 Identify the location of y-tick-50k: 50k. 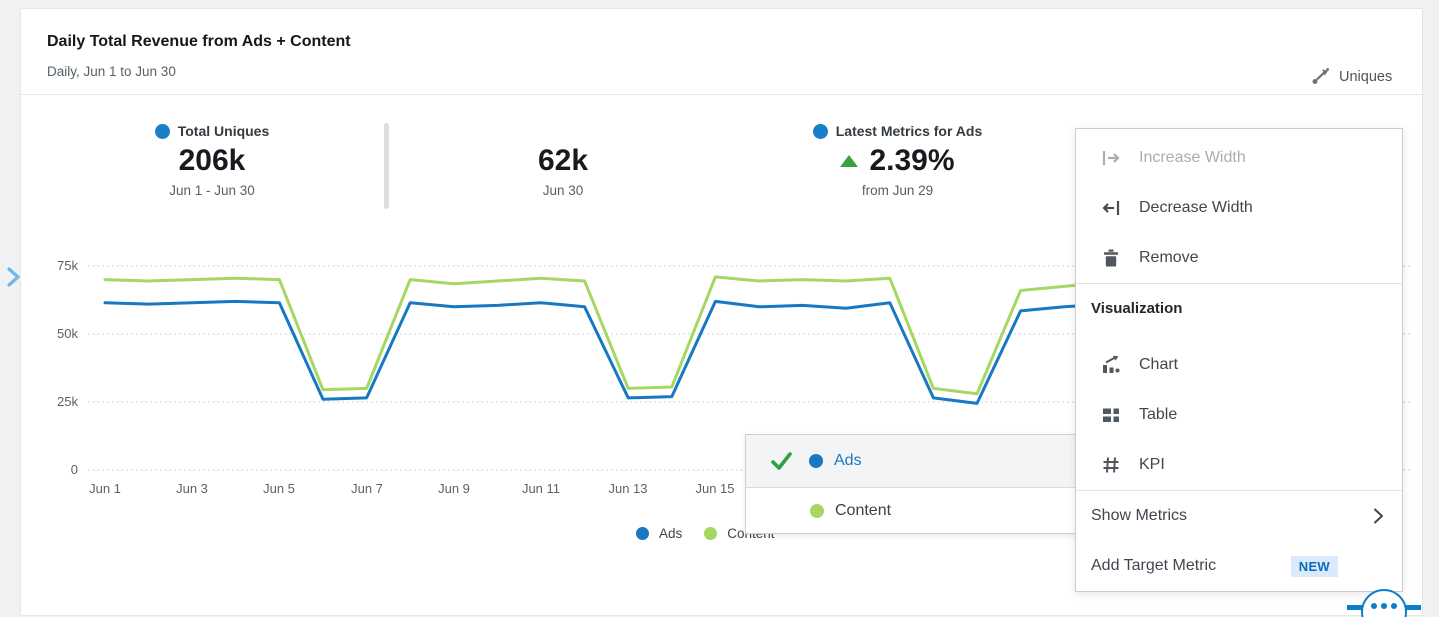
(67, 333).